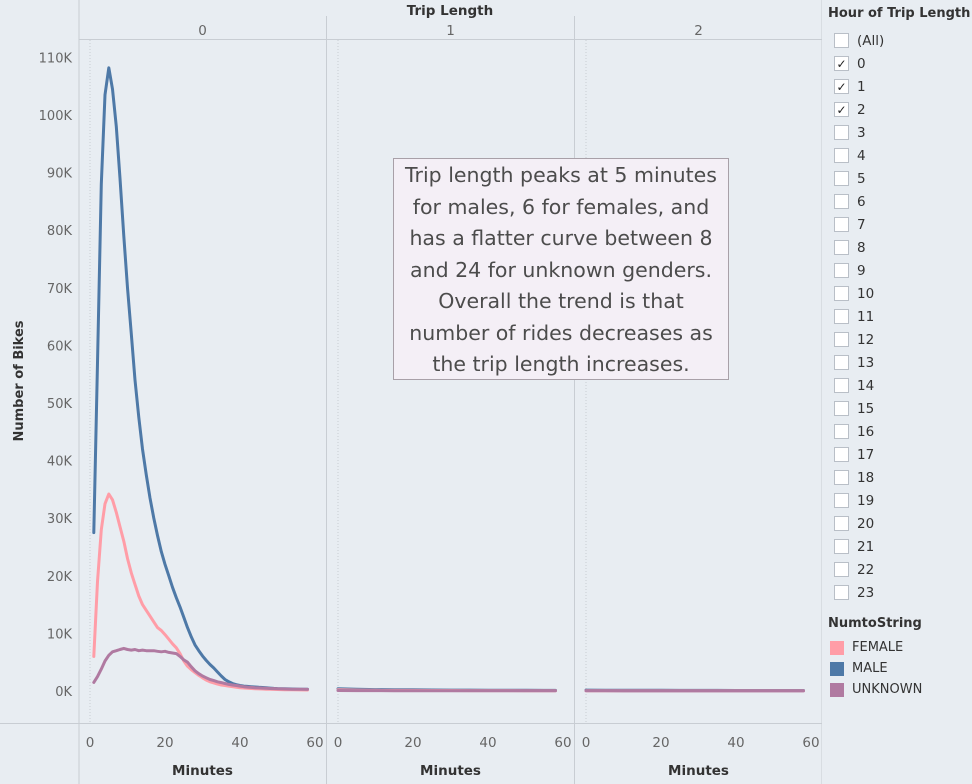  I want to click on filter-item: 7, so click(859, 224).